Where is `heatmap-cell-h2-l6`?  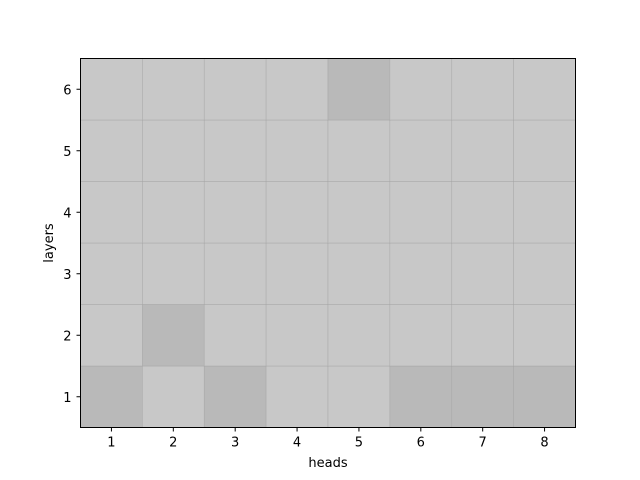 heatmap-cell-h2-l6 is located at coordinates (173, 89).